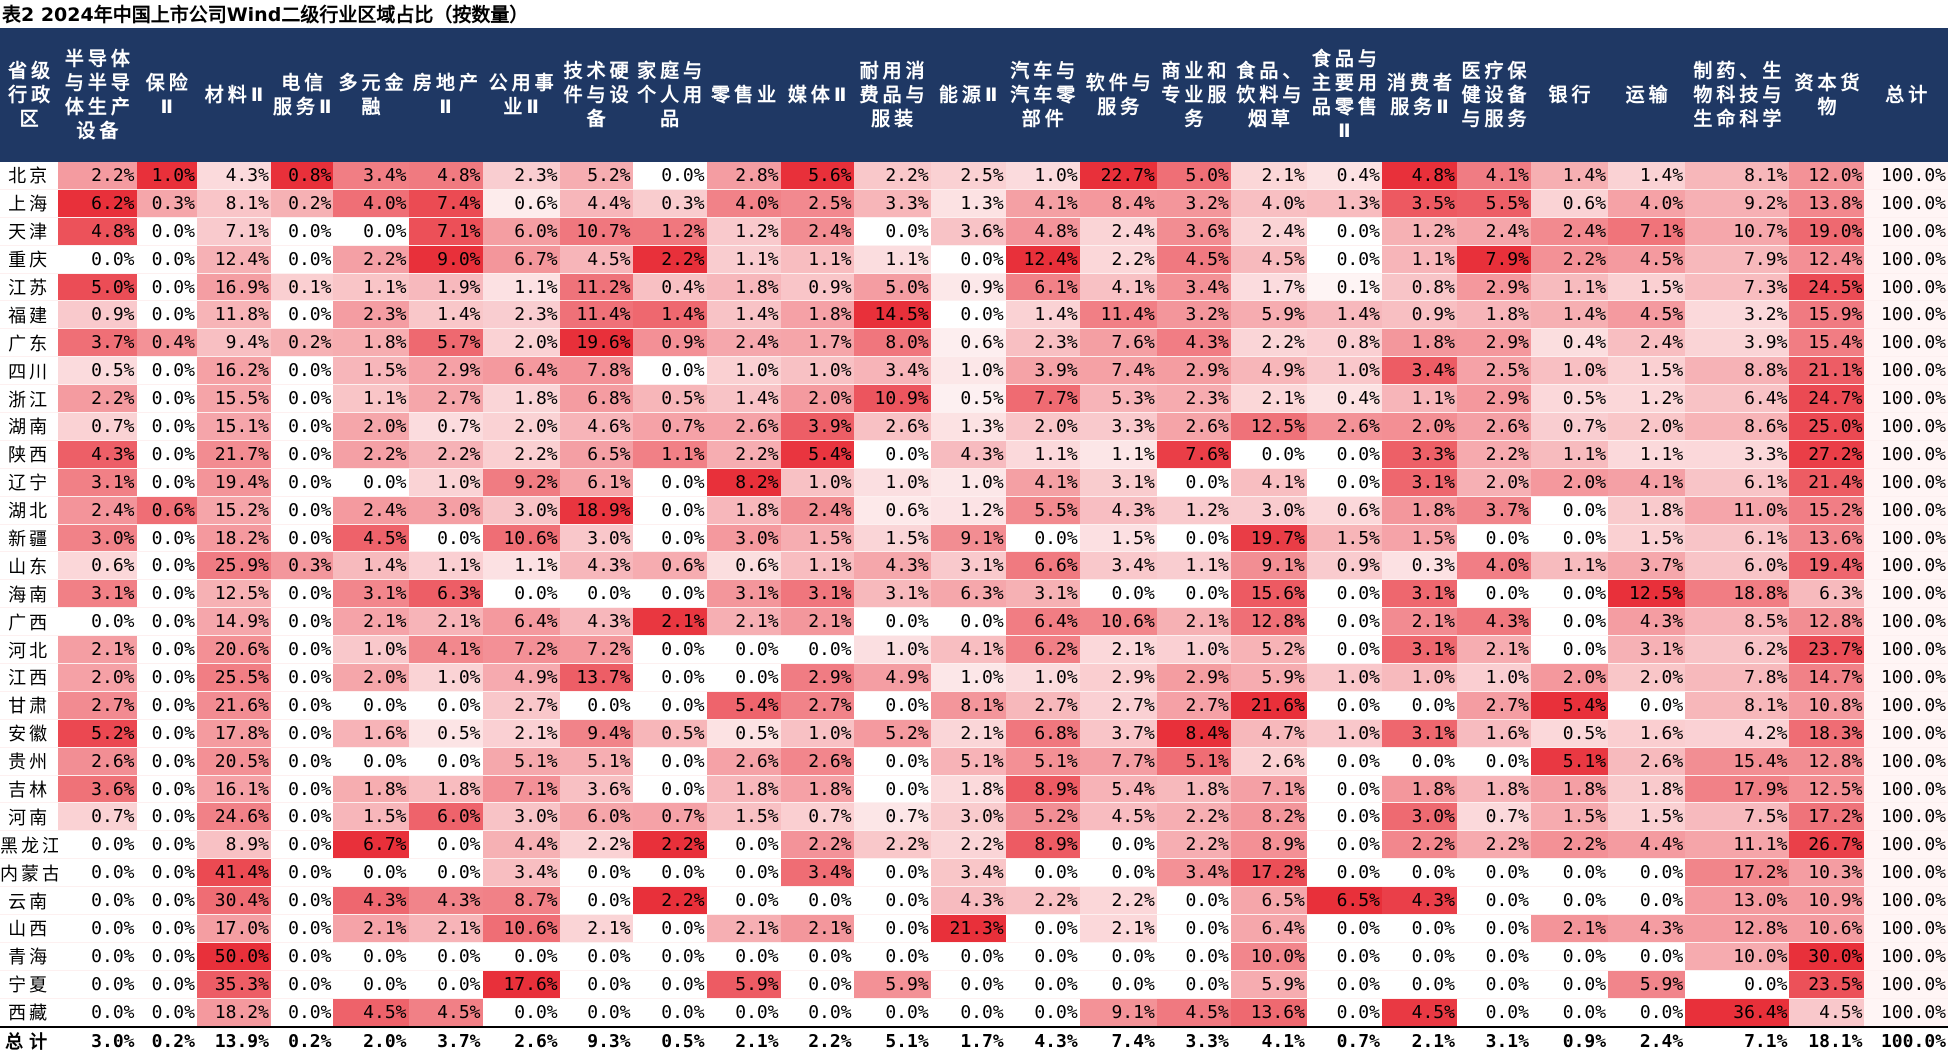 This screenshot has height=1055, width=1948. I want to click on heatmap-cell: 13.7%, so click(596, 677).